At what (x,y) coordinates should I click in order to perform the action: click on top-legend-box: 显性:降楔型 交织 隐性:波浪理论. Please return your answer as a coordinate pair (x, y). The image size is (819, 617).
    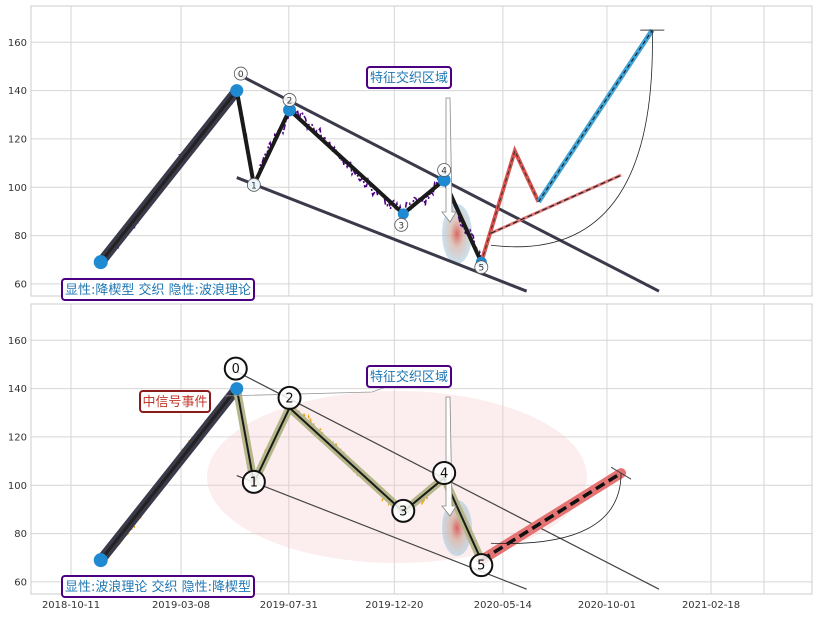
    Looking at the image, I should click on (158, 289).